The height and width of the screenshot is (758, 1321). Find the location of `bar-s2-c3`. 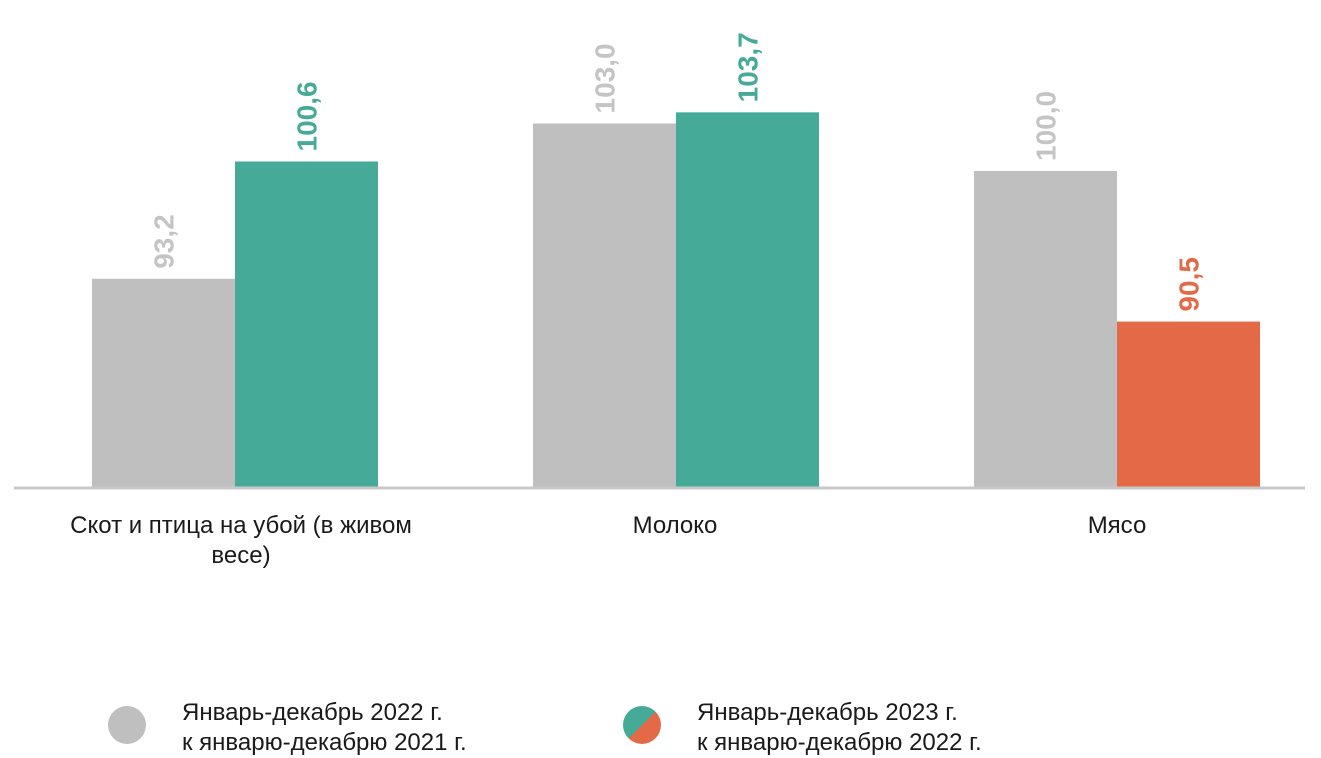

bar-s2-c3 is located at coordinates (1188, 404).